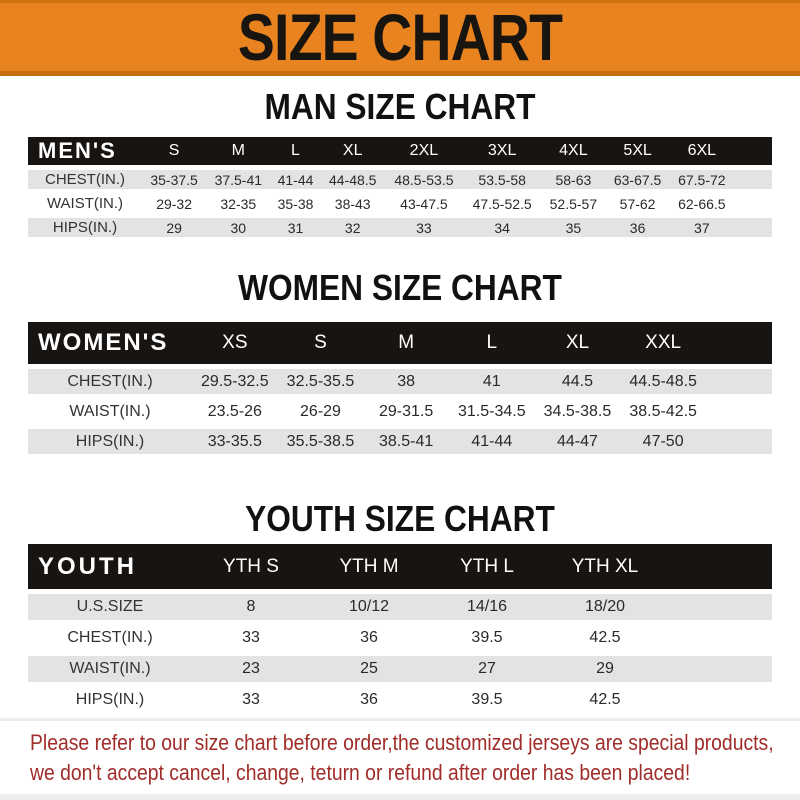 The height and width of the screenshot is (800, 800). I want to click on size-value: 53.5-58, so click(502, 179).